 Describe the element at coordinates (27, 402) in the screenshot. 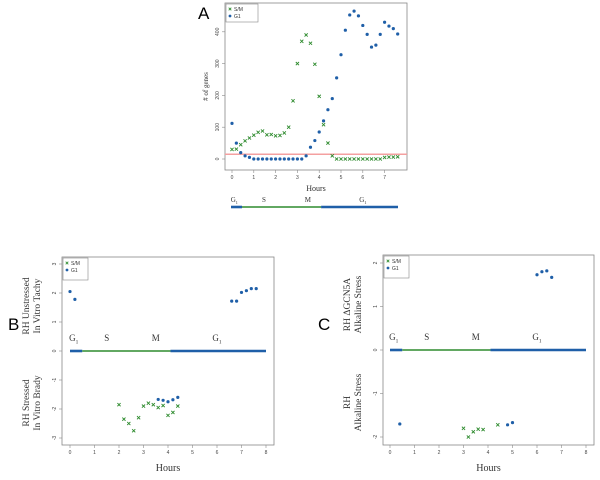

I see `y-axis-label-lower: RH Stressed` at that location.